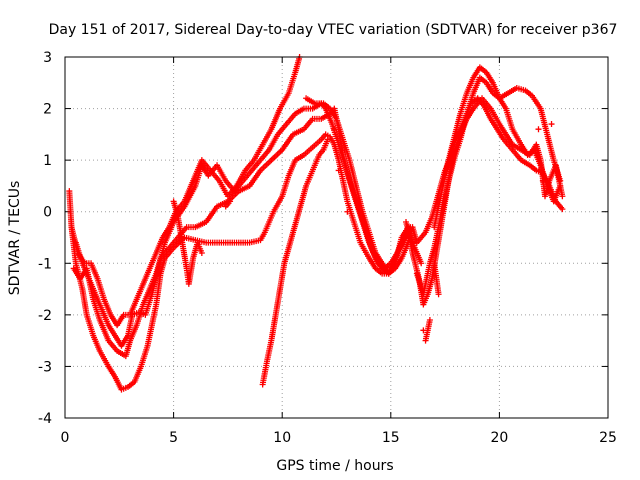 The image size is (640, 480). What do you see at coordinates (65, 438) in the screenshot?
I see `x-tick-label: 0` at bounding box center [65, 438].